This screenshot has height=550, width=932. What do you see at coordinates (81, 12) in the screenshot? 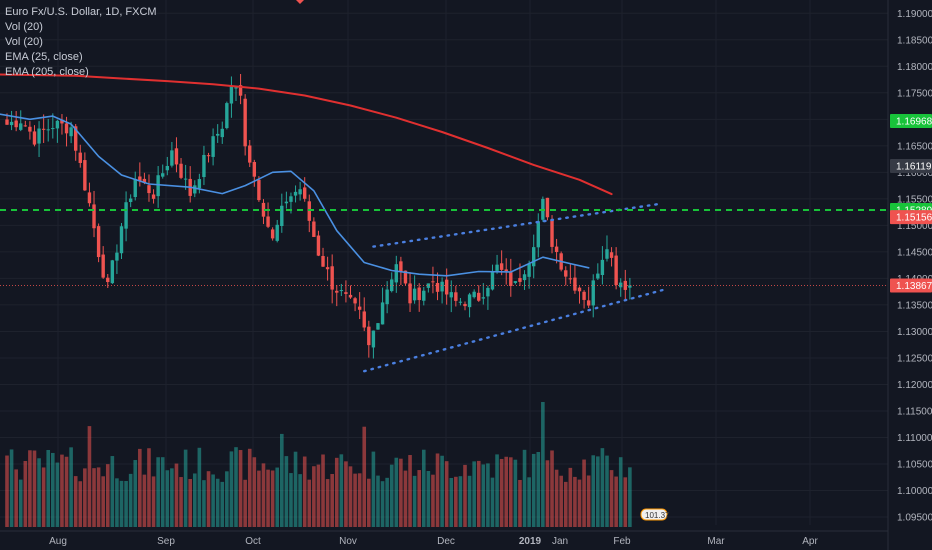
I see `legend-symbol-title: Euro Fx/U.S. Dollar, 1D, FXCM` at bounding box center [81, 12].